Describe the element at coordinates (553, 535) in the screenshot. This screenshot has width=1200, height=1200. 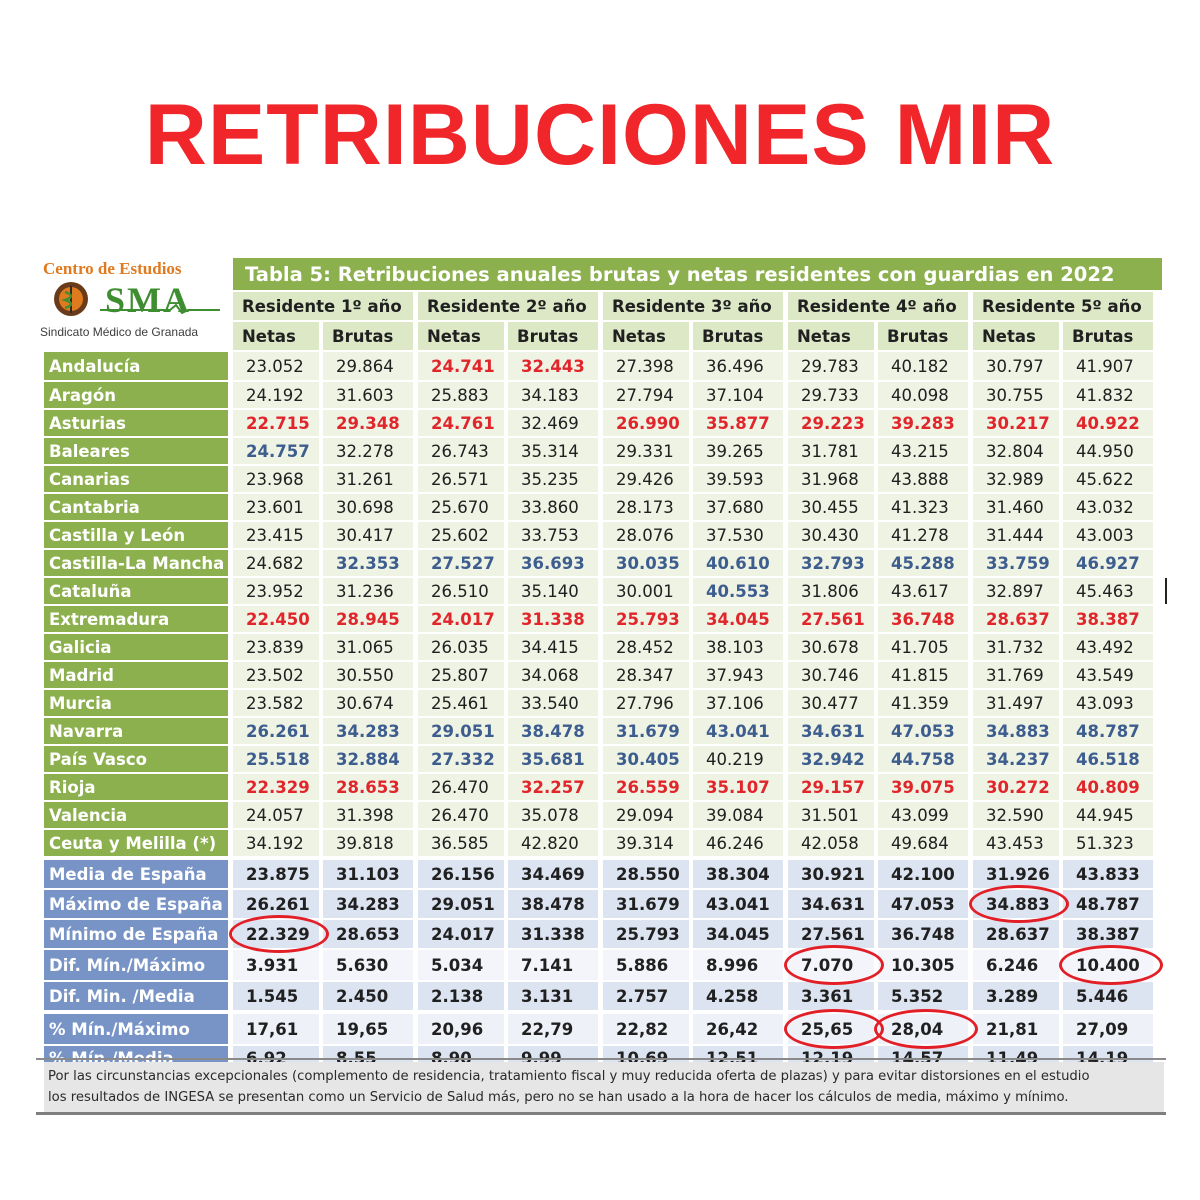
I see `value-cell: 33.753` at that location.